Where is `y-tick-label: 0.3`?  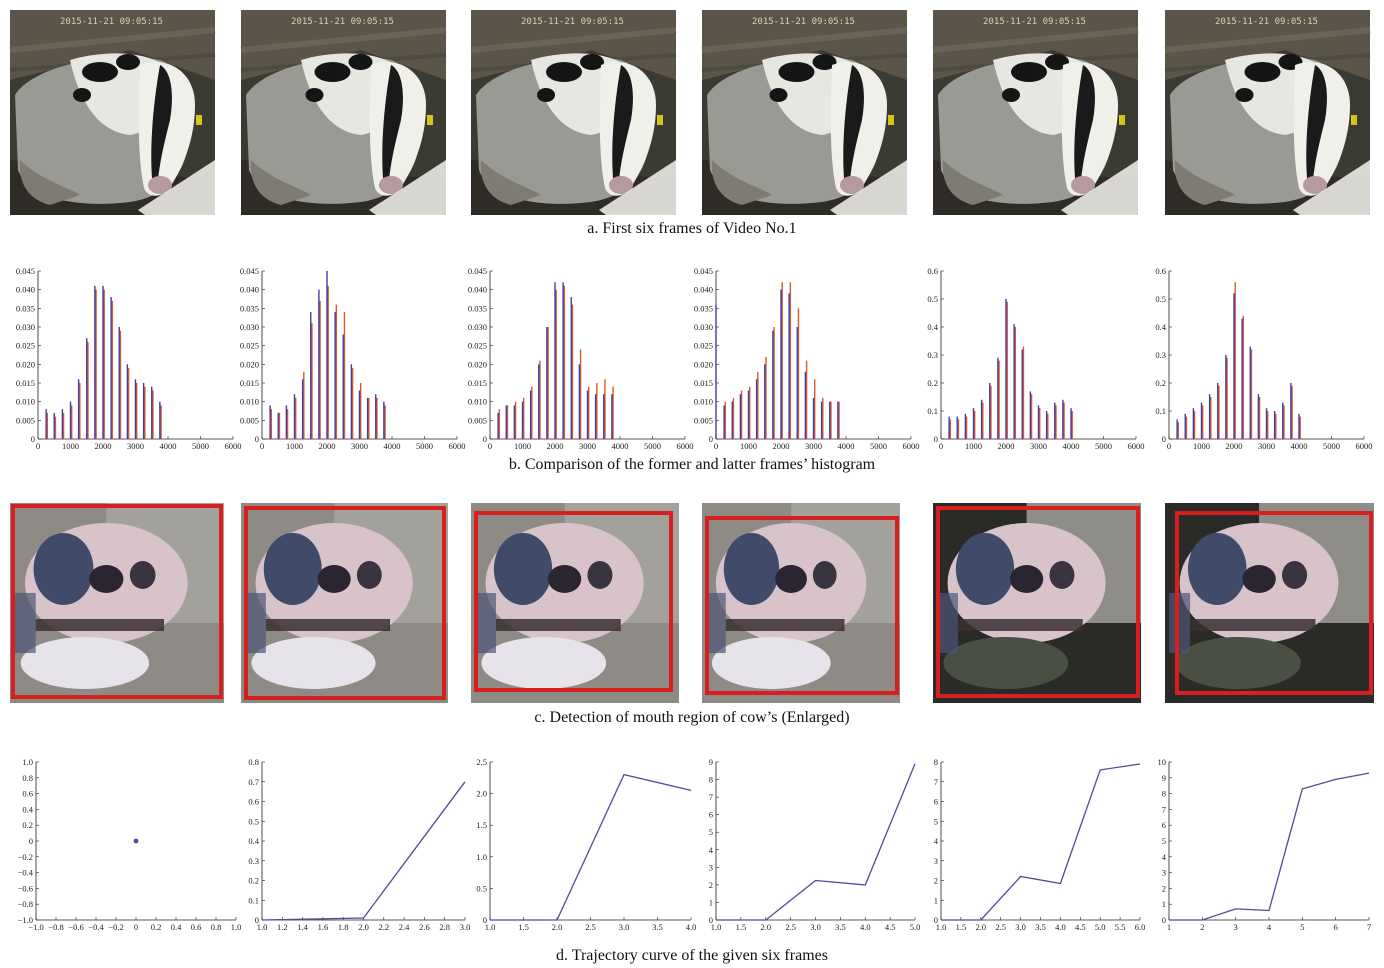
y-tick-label: 0.3 is located at coordinates (1160, 355).